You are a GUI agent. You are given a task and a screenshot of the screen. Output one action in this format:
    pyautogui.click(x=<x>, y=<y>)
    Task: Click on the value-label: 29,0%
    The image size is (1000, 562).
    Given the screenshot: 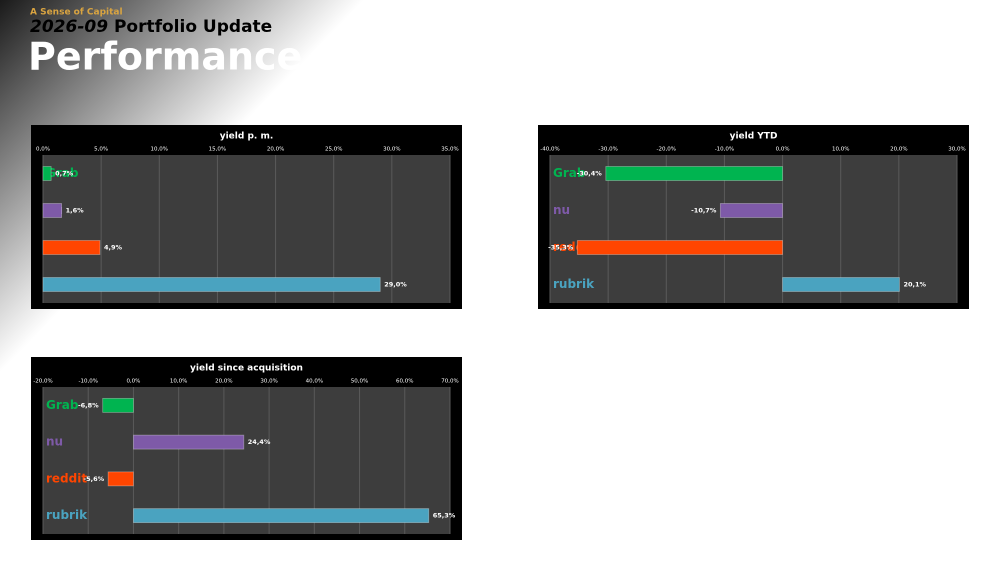 What is the action you would take?
    pyautogui.click(x=395, y=285)
    